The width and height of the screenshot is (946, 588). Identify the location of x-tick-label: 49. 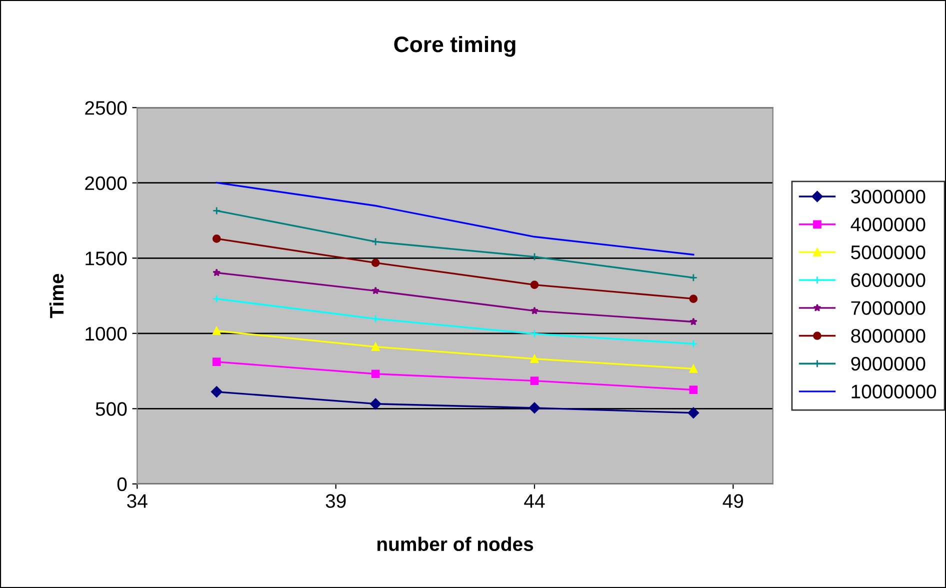
(733, 501).